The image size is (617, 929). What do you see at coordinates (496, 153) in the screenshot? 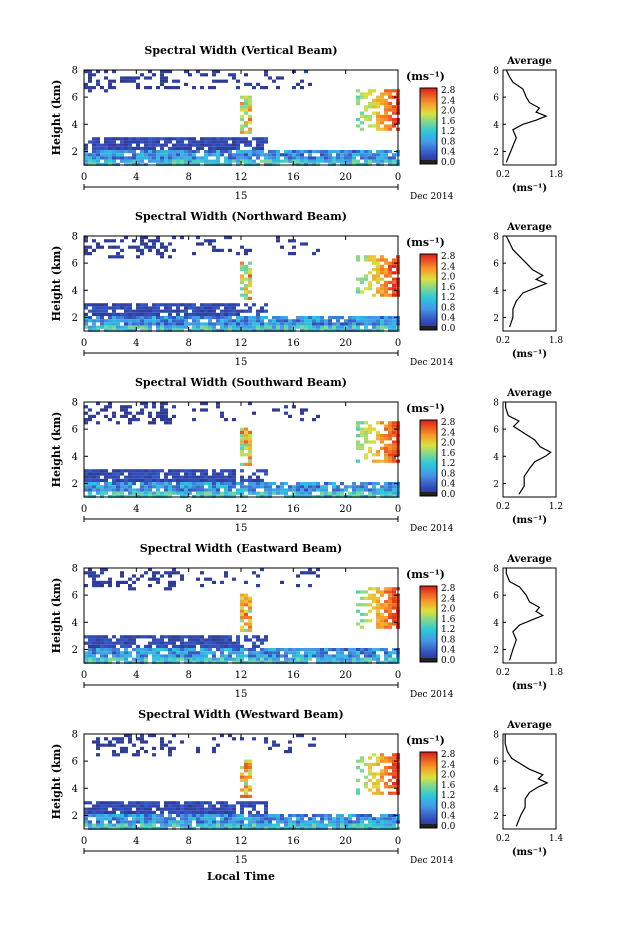
I see `average-y-tick-label: 2` at bounding box center [496, 153].